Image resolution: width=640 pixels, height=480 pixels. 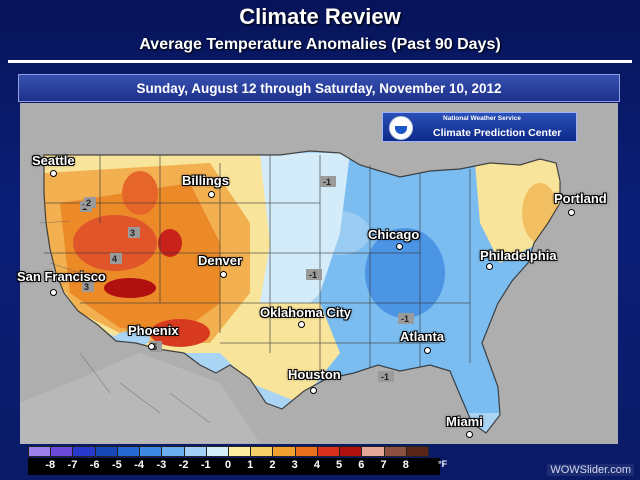 What do you see at coordinates (443, 464) in the screenshot?
I see `legend-unit: °F` at bounding box center [443, 464].